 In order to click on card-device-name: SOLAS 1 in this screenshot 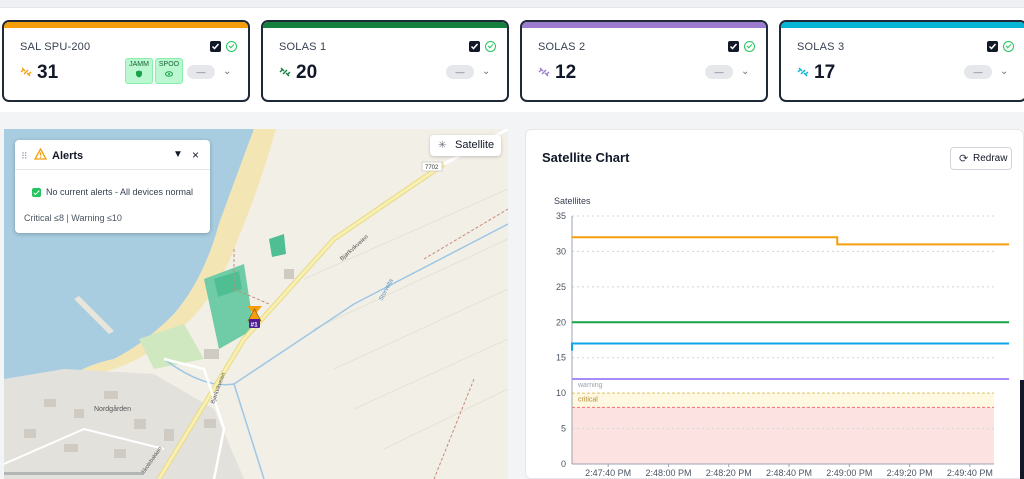, I will do `click(303, 47)`.